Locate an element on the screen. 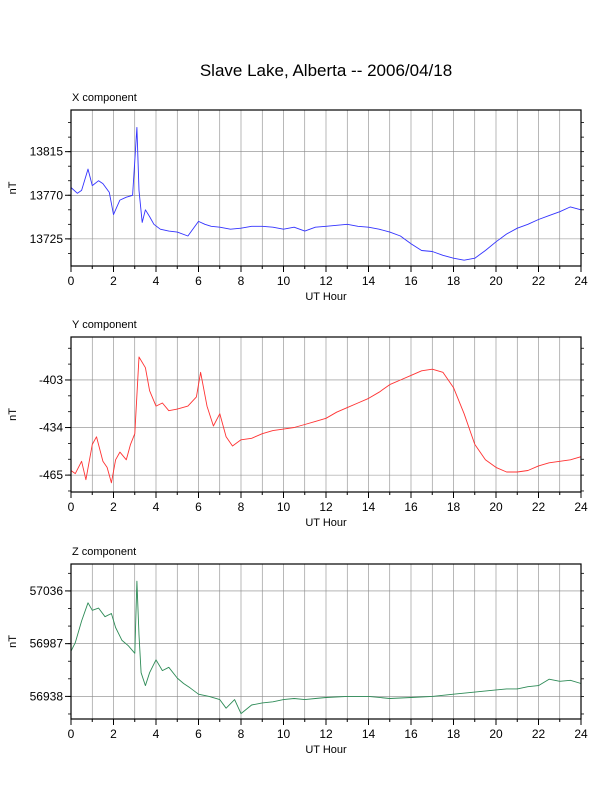  figure-title: Slave Lake, Alberta -- 2006/04/18 is located at coordinates (326, 70).